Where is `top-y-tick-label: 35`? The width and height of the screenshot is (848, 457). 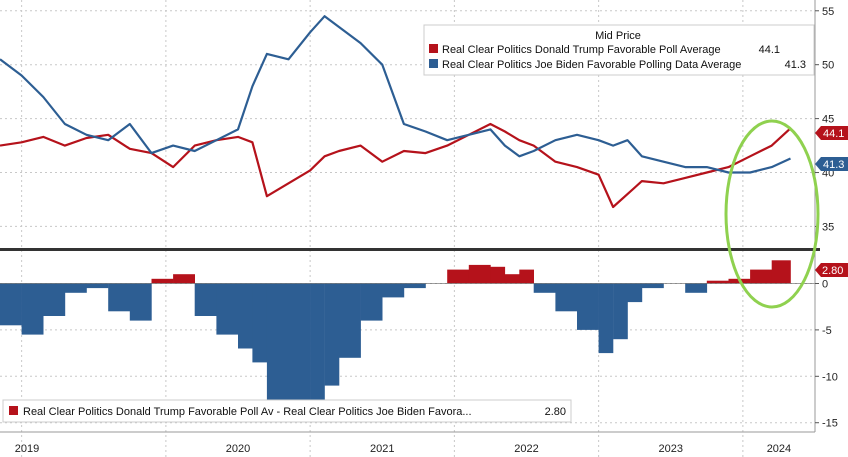
top-y-tick-label: 35 is located at coordinates (828, 227).